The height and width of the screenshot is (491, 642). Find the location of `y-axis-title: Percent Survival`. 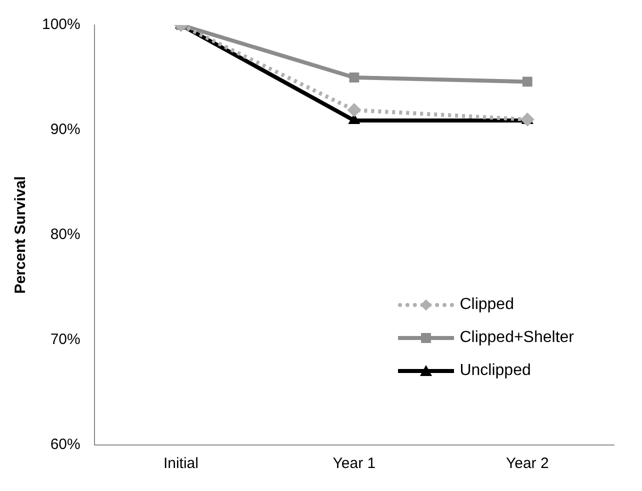

y-axis-title: Percent Survival is located at coordinates (21, 235).